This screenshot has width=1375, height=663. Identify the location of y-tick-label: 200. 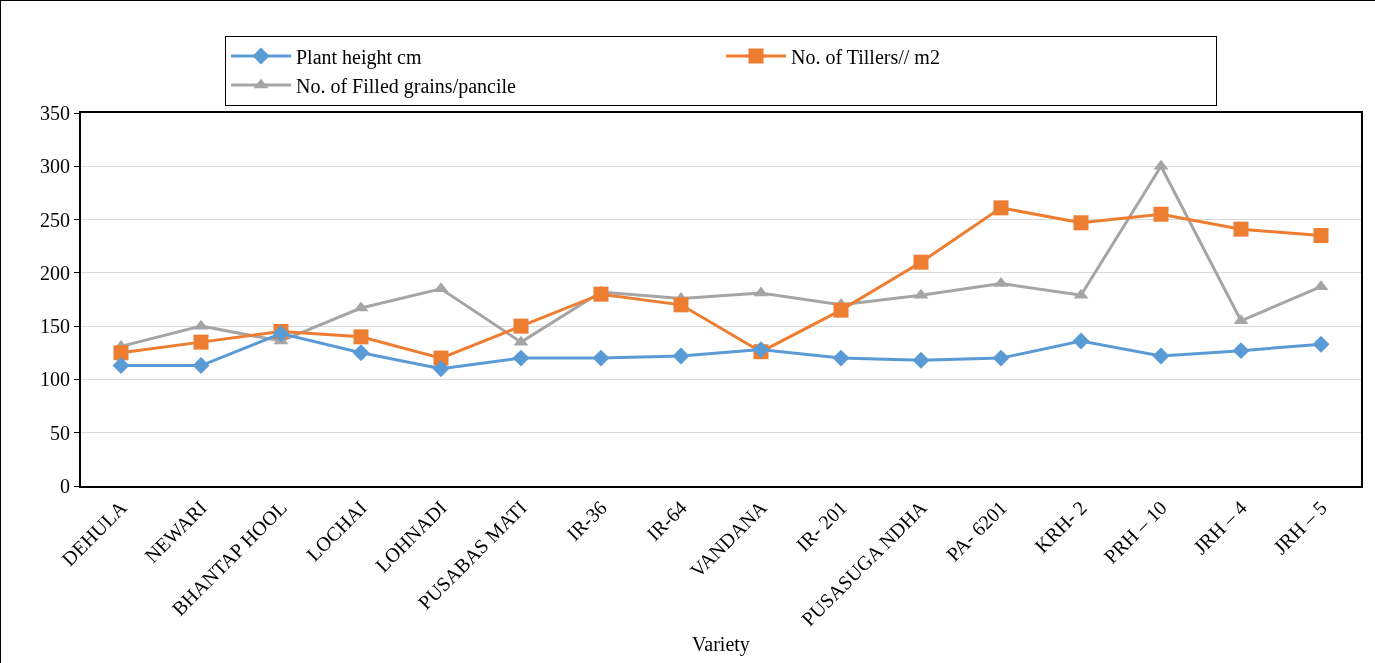
(55, 272).